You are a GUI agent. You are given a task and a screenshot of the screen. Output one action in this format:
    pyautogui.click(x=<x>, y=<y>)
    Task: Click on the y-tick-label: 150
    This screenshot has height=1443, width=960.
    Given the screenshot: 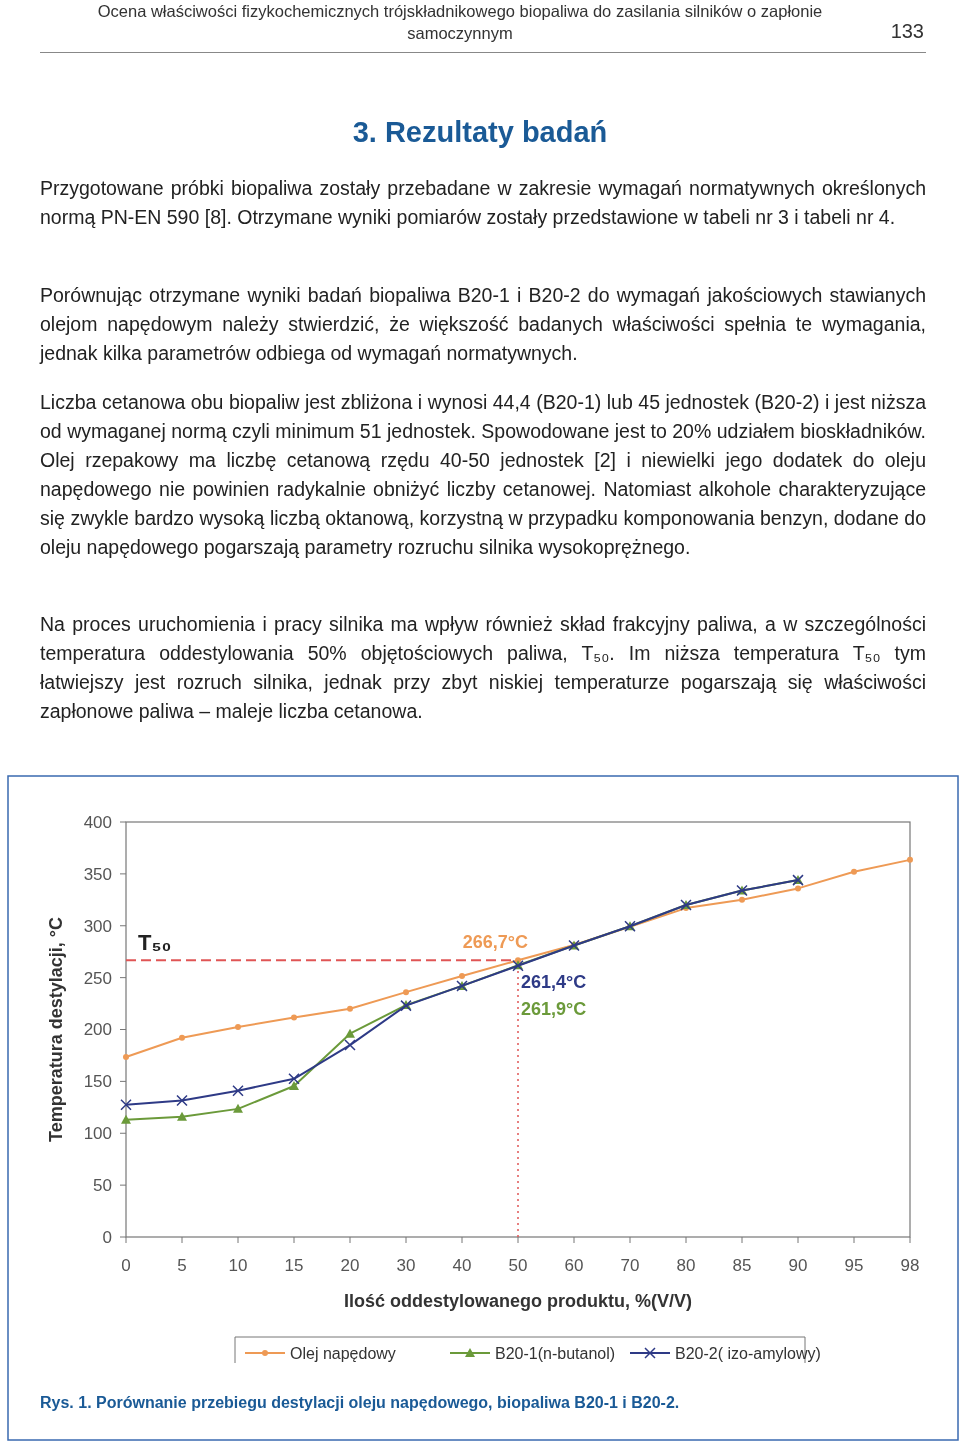 What is the action you would take?
    pyautogui.click(x=97, y=1082)
    